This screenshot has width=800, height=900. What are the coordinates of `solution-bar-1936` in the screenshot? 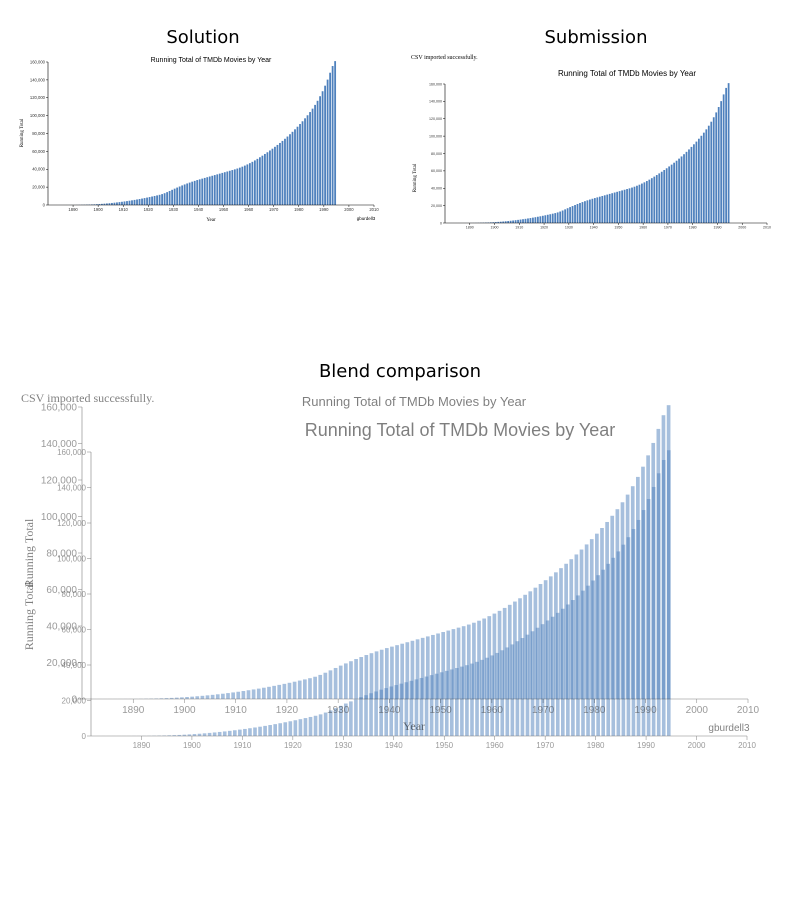 It's located at (187, 194).